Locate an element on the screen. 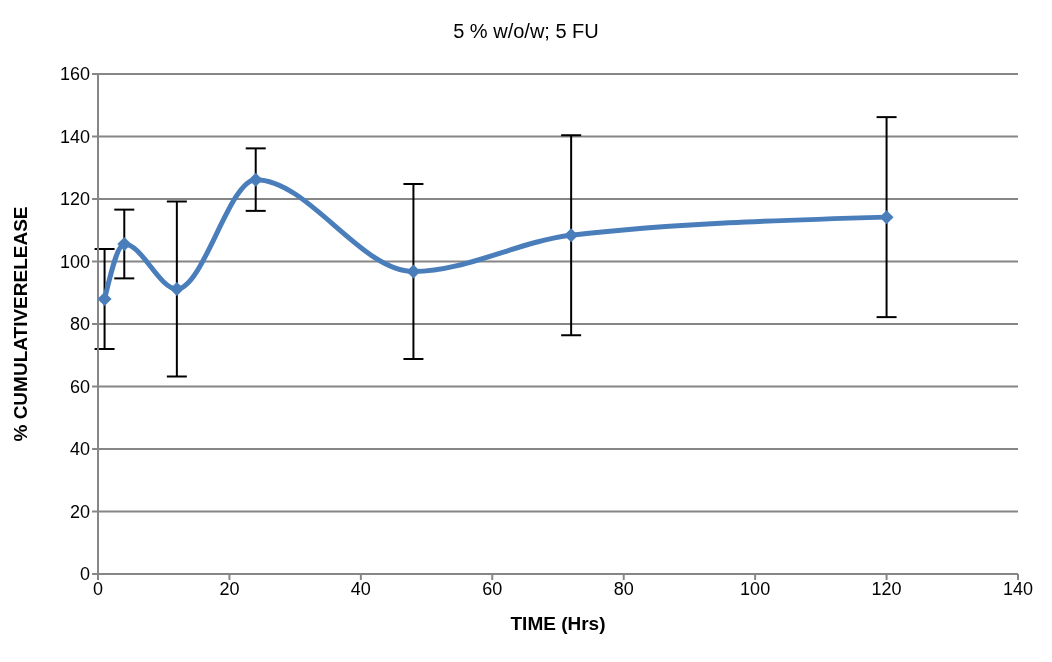 This screenshot has height=662, width=1052. x-tick-label: 20 is located at coordinates (229, 588).